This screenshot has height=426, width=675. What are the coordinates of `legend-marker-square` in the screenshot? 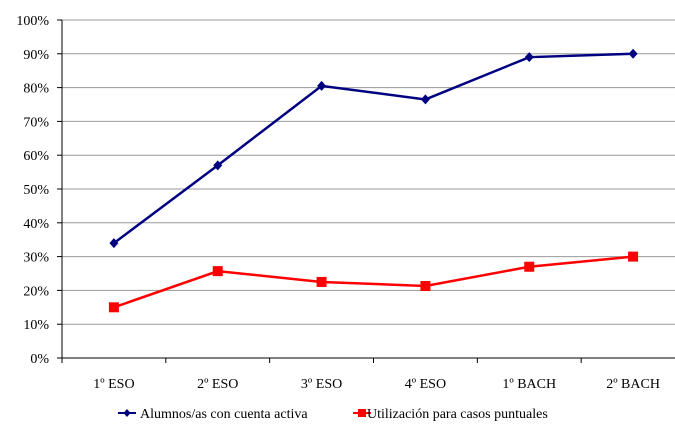 It's located at (362, 413).